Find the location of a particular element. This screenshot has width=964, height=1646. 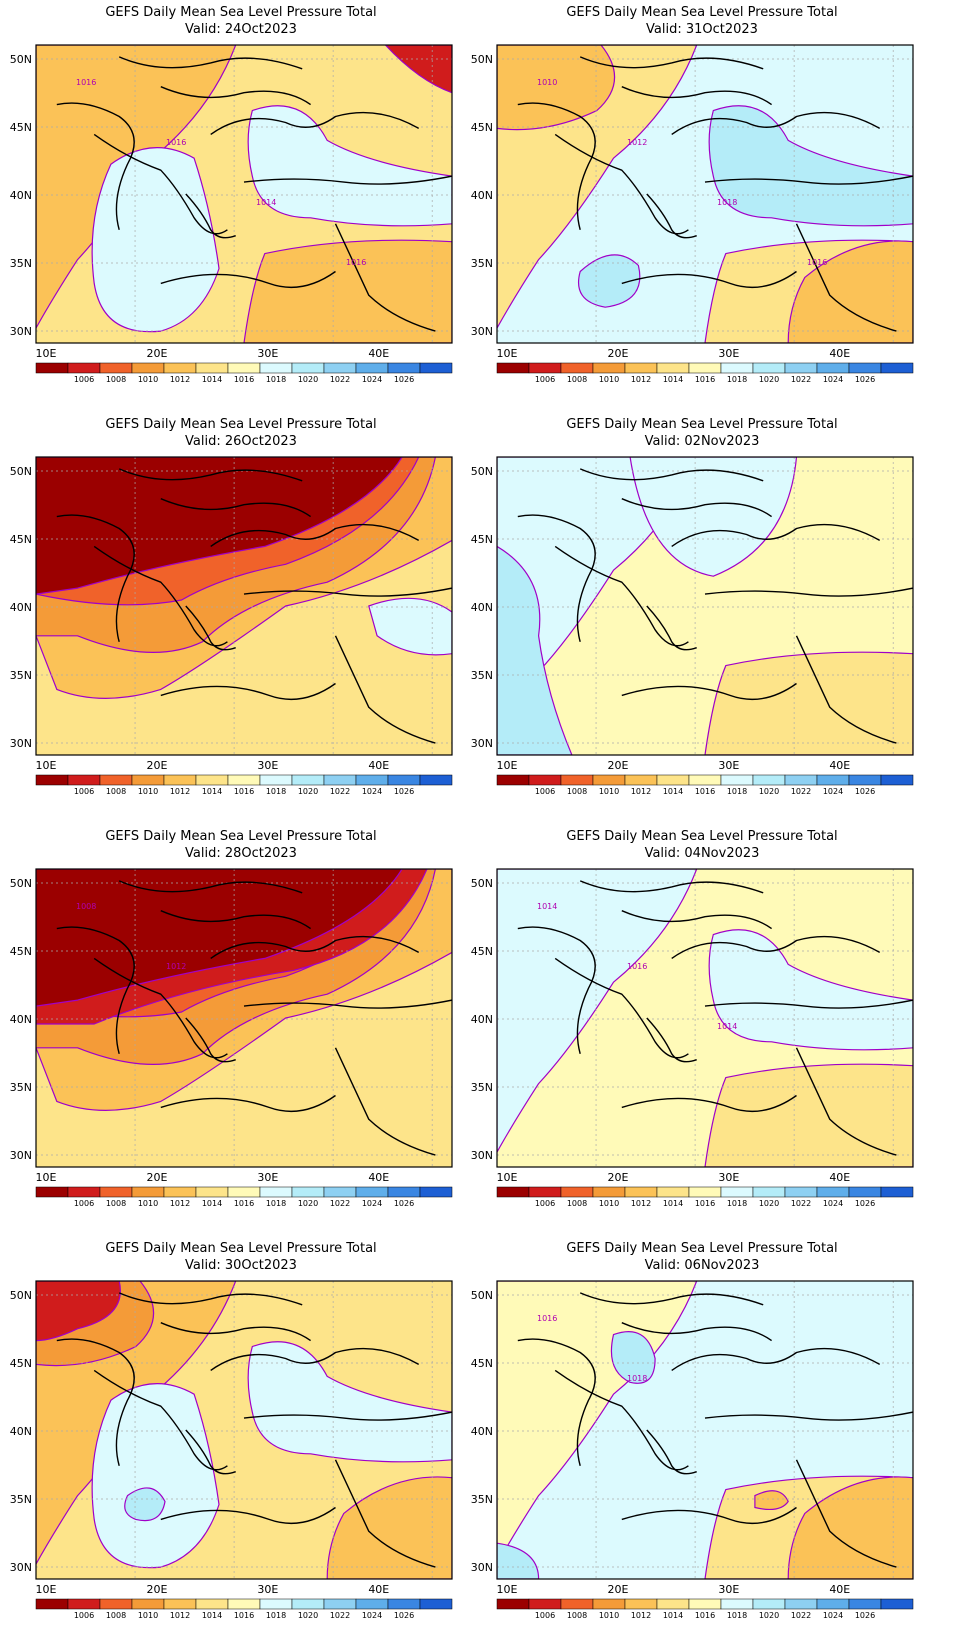

latitude-label: 40N is located at coordinates (482, 1431).